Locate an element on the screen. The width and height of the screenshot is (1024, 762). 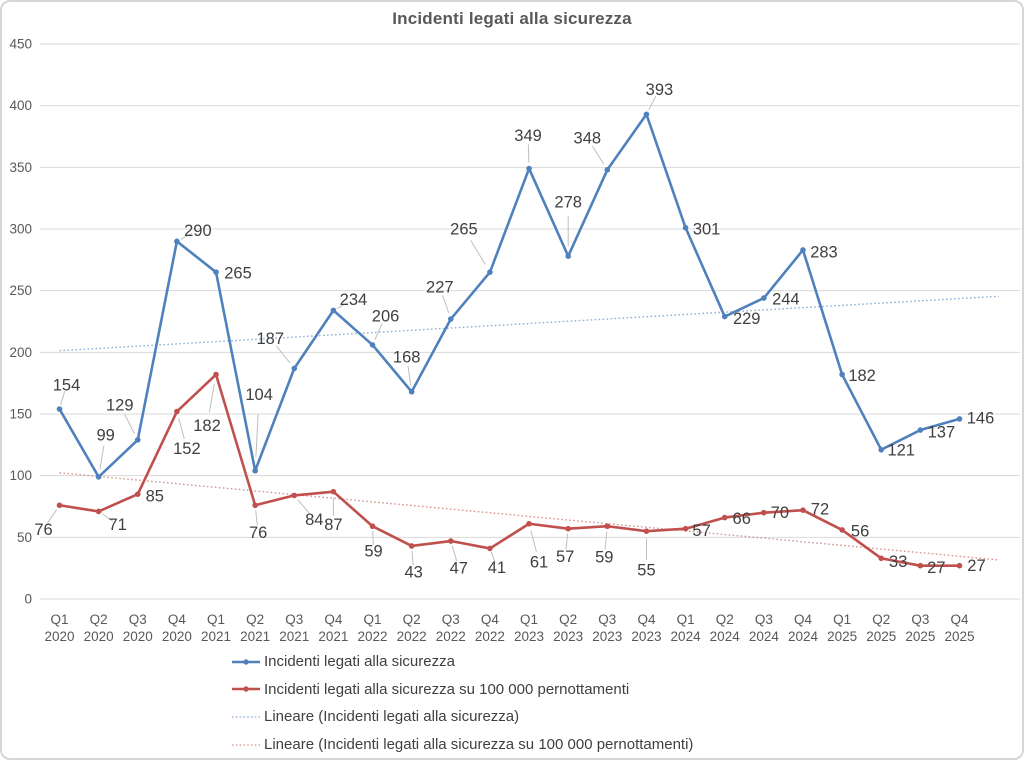
data-label: 71 is located at coordinates (117, 525).